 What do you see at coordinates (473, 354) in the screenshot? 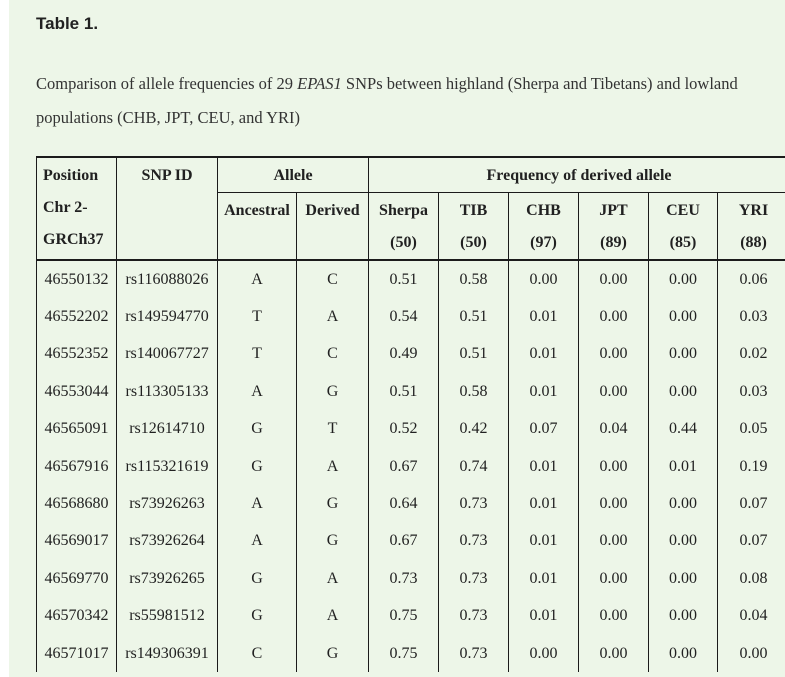
I see `cell-tib: 0.51` at bounding box center [473, 354].